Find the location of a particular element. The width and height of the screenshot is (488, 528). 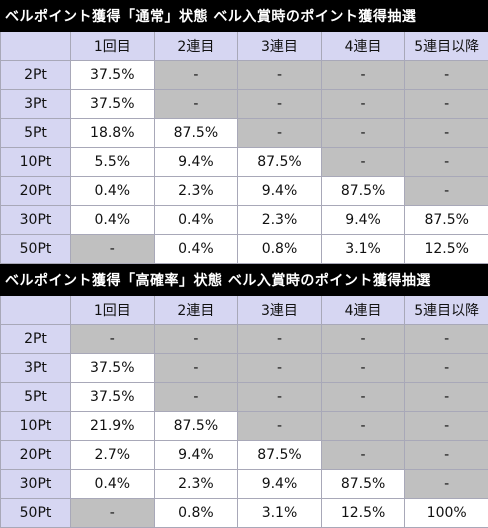

table-row: 50Pt-0.8%3.1%12.5%100% is located at coordinates (244, 513).